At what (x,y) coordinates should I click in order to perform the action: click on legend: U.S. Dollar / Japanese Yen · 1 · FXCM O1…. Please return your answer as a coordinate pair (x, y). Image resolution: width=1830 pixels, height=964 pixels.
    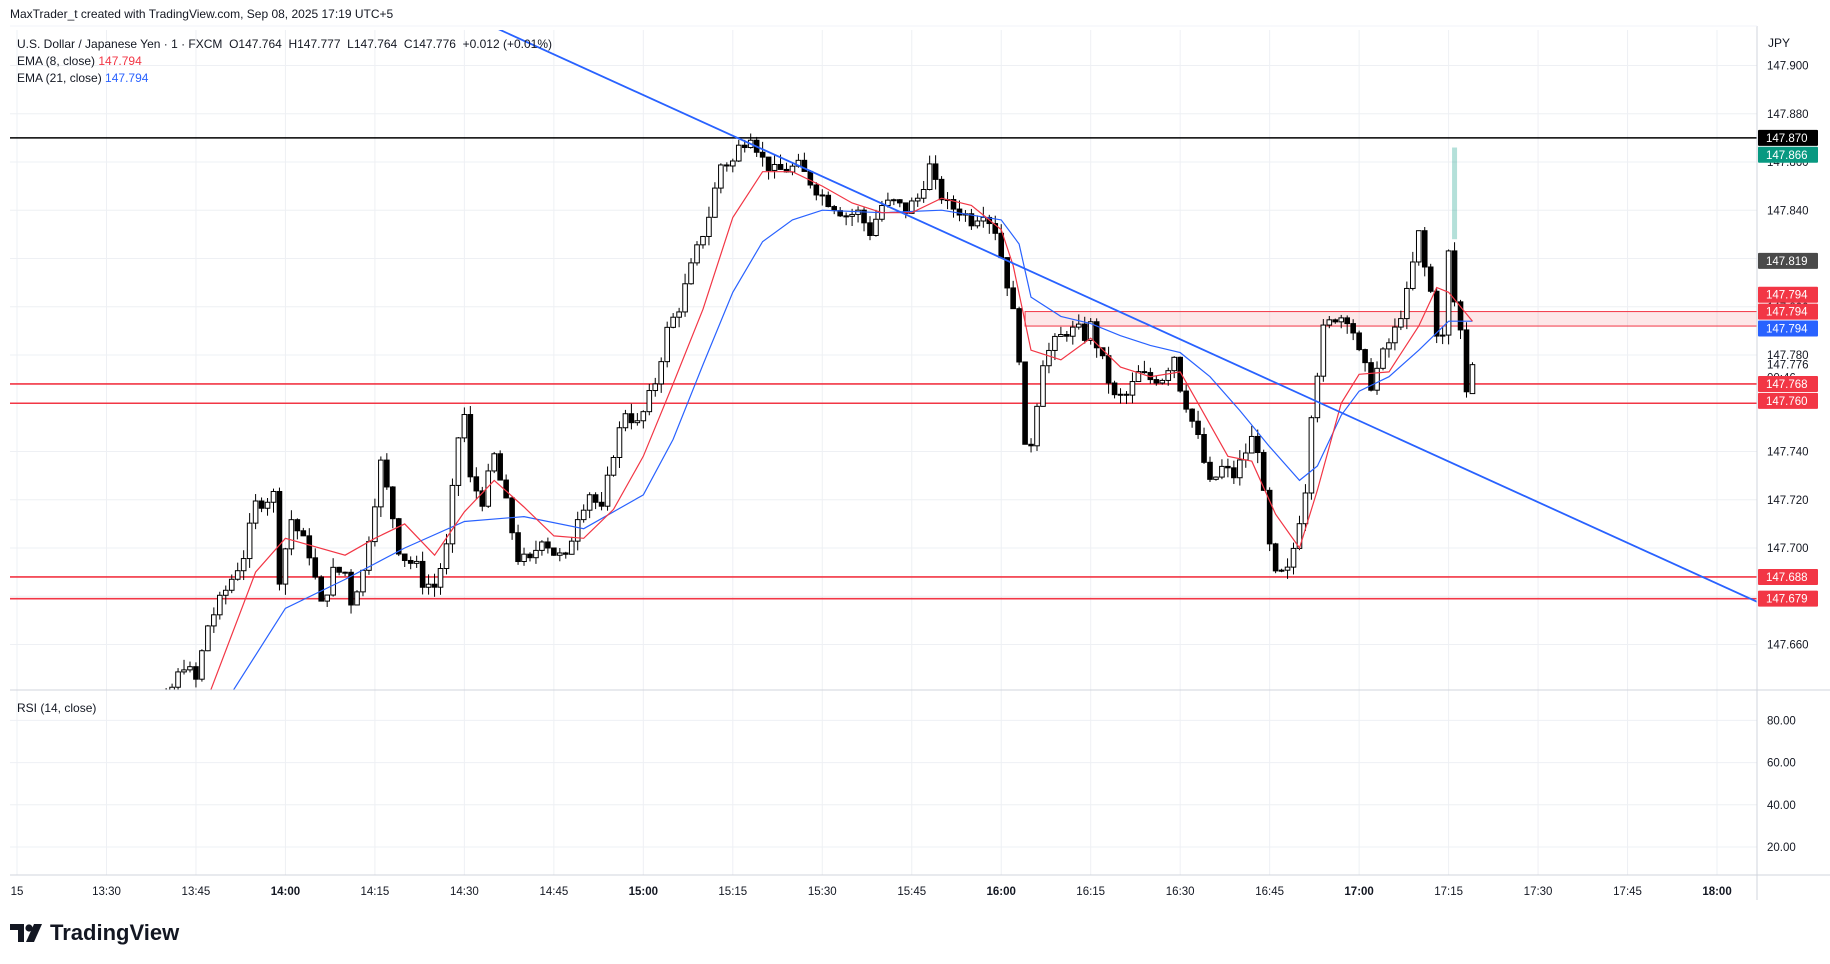
    Looking at the image, I should click on (284, 61).